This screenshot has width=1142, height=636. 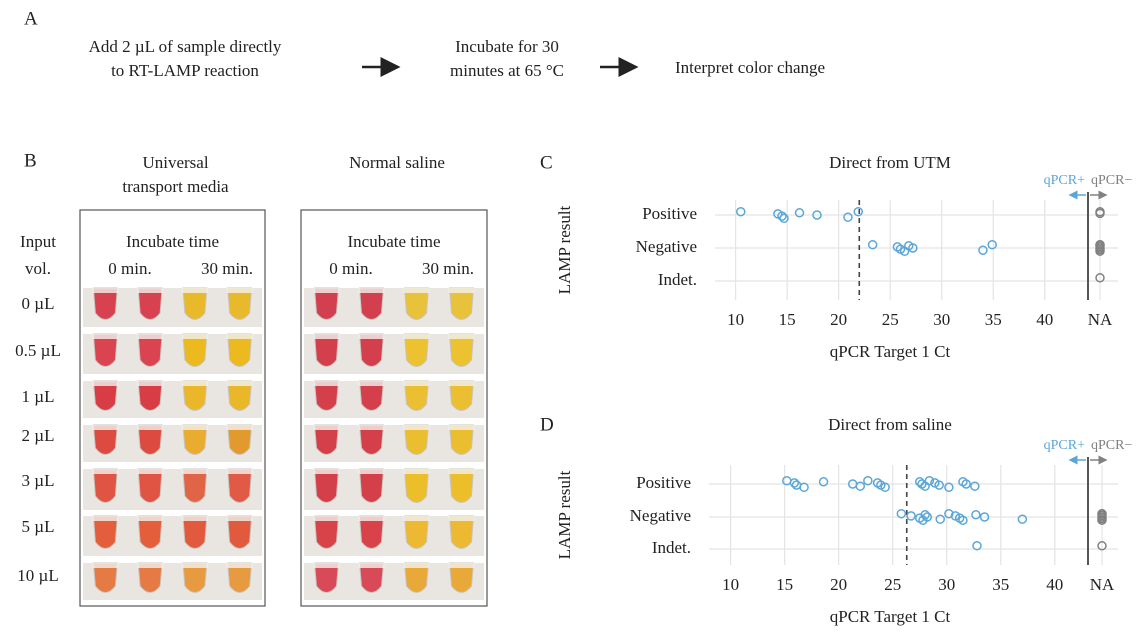 What do you see at coordinates (38, 526) in the screenshot?
I see `volume-label: 5 µL` at bounding box center [38, 526].